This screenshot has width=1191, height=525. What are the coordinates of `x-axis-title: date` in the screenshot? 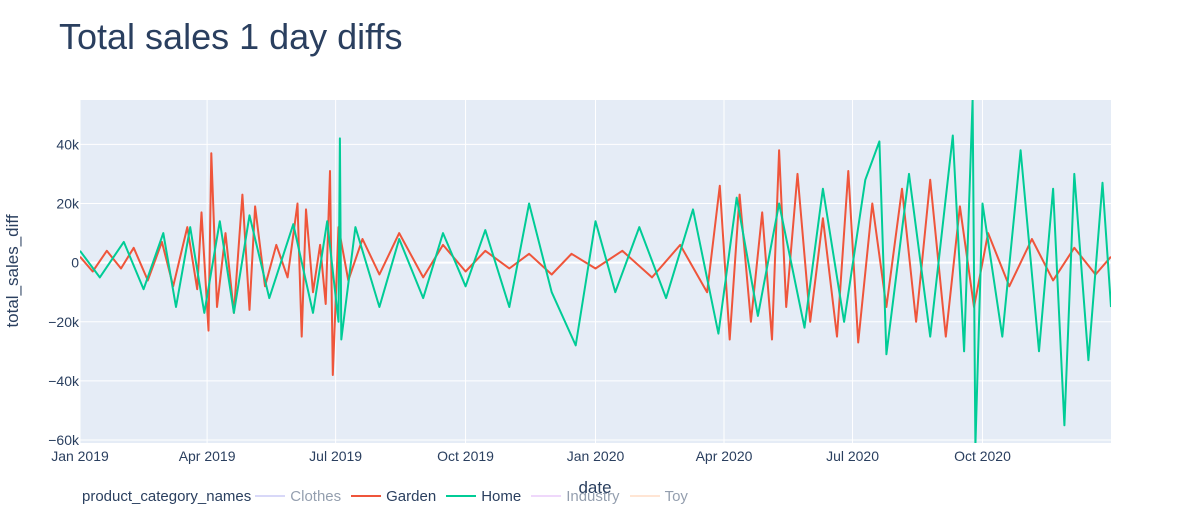 It's located at (594, 487).